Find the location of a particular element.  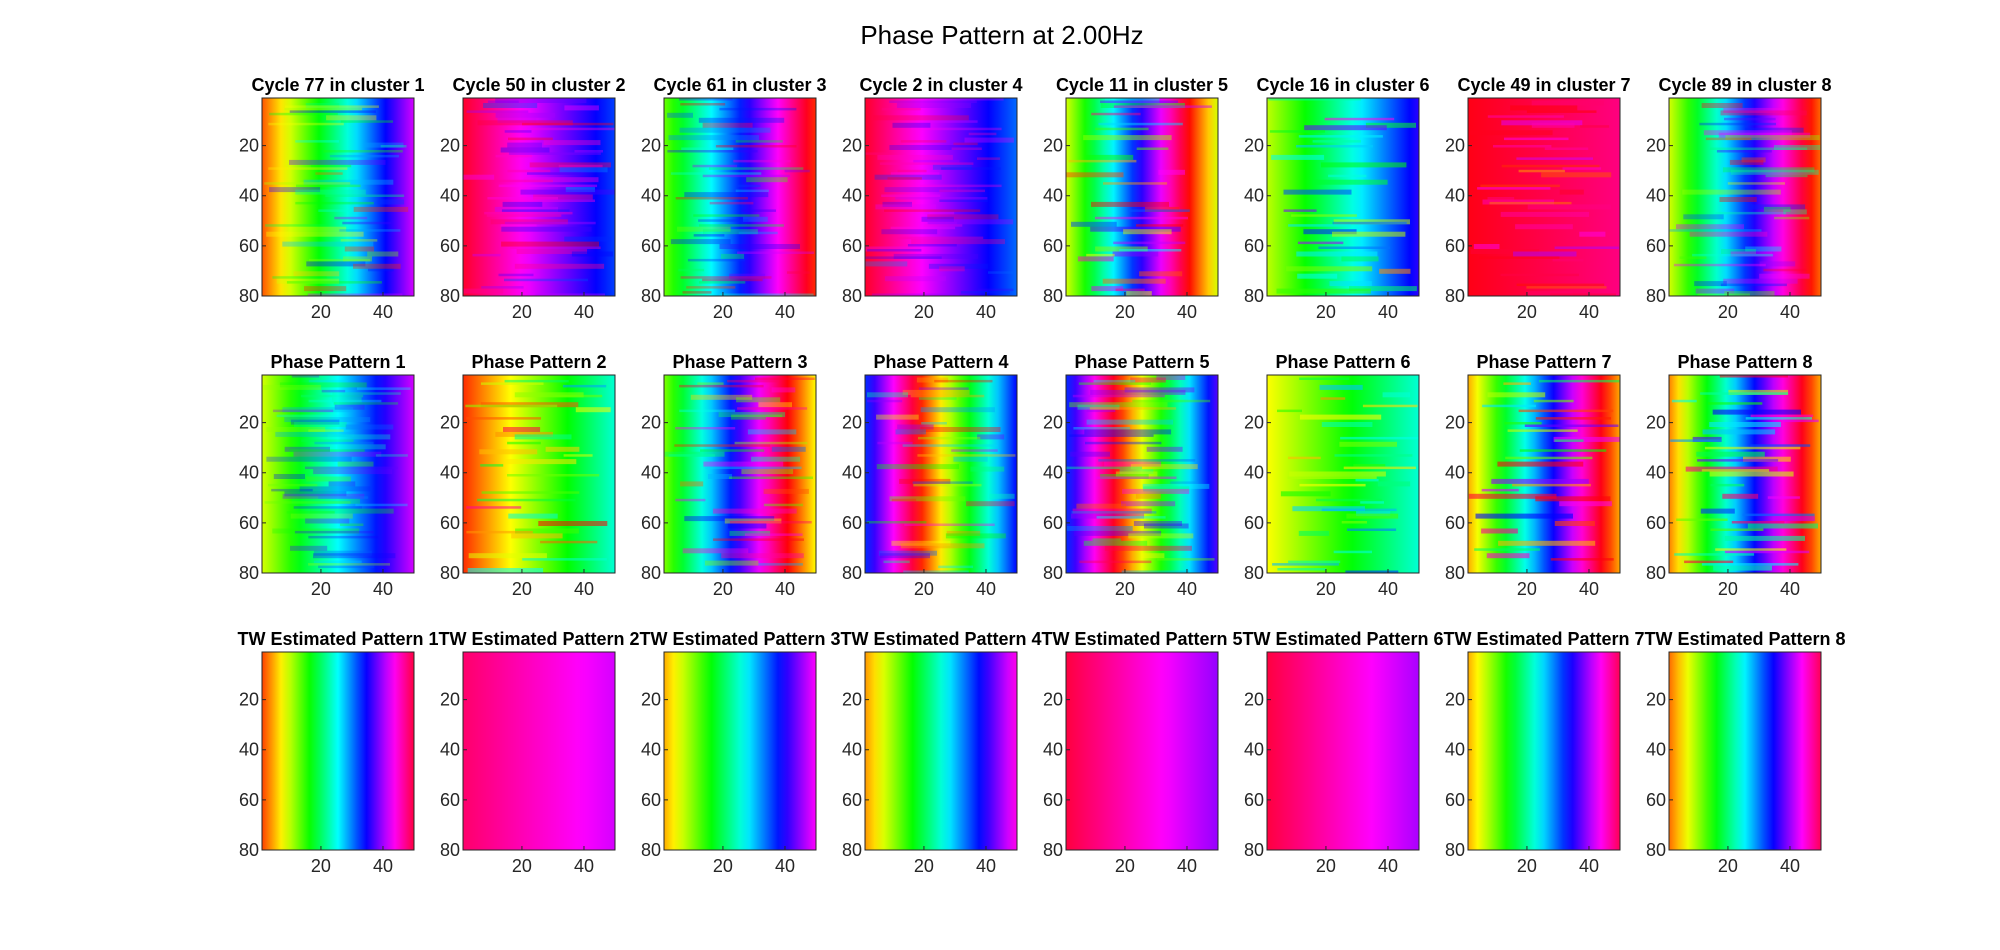

panel-title: Cycle 61 in cluster 3 is located at coordinates (739, 85).